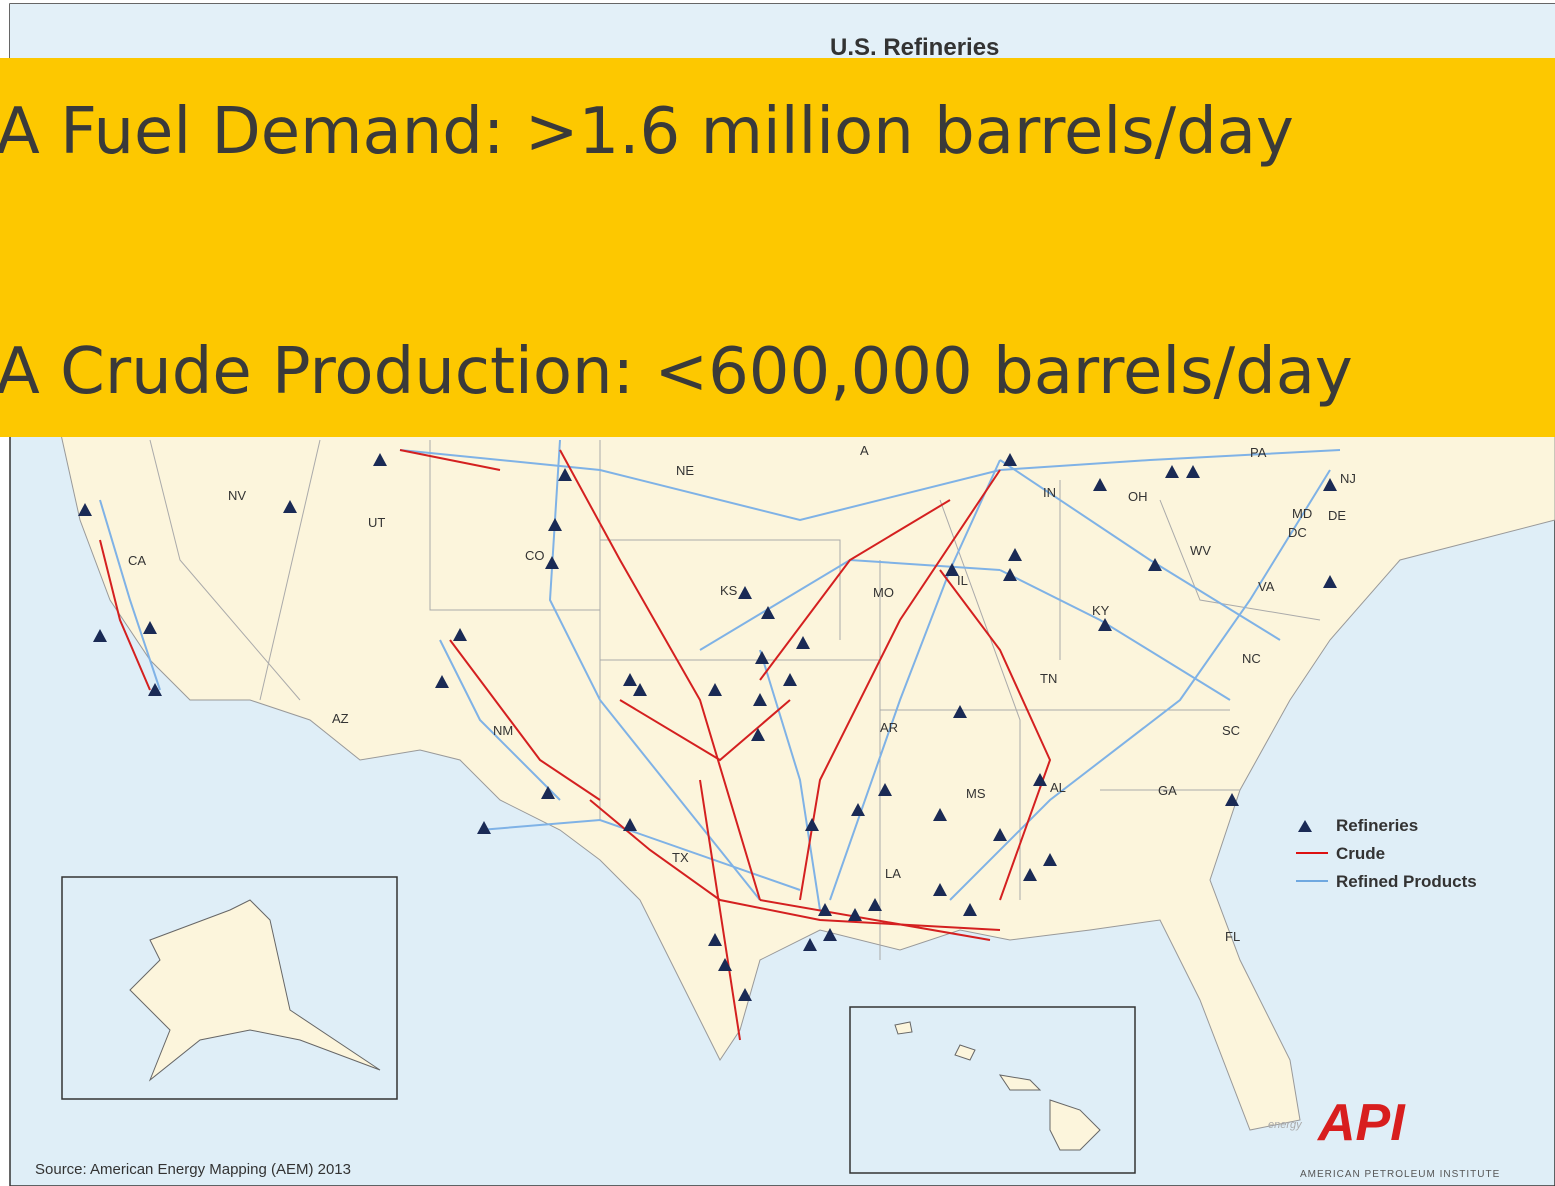  I want to click on state-label: MS, so click(976, 793).